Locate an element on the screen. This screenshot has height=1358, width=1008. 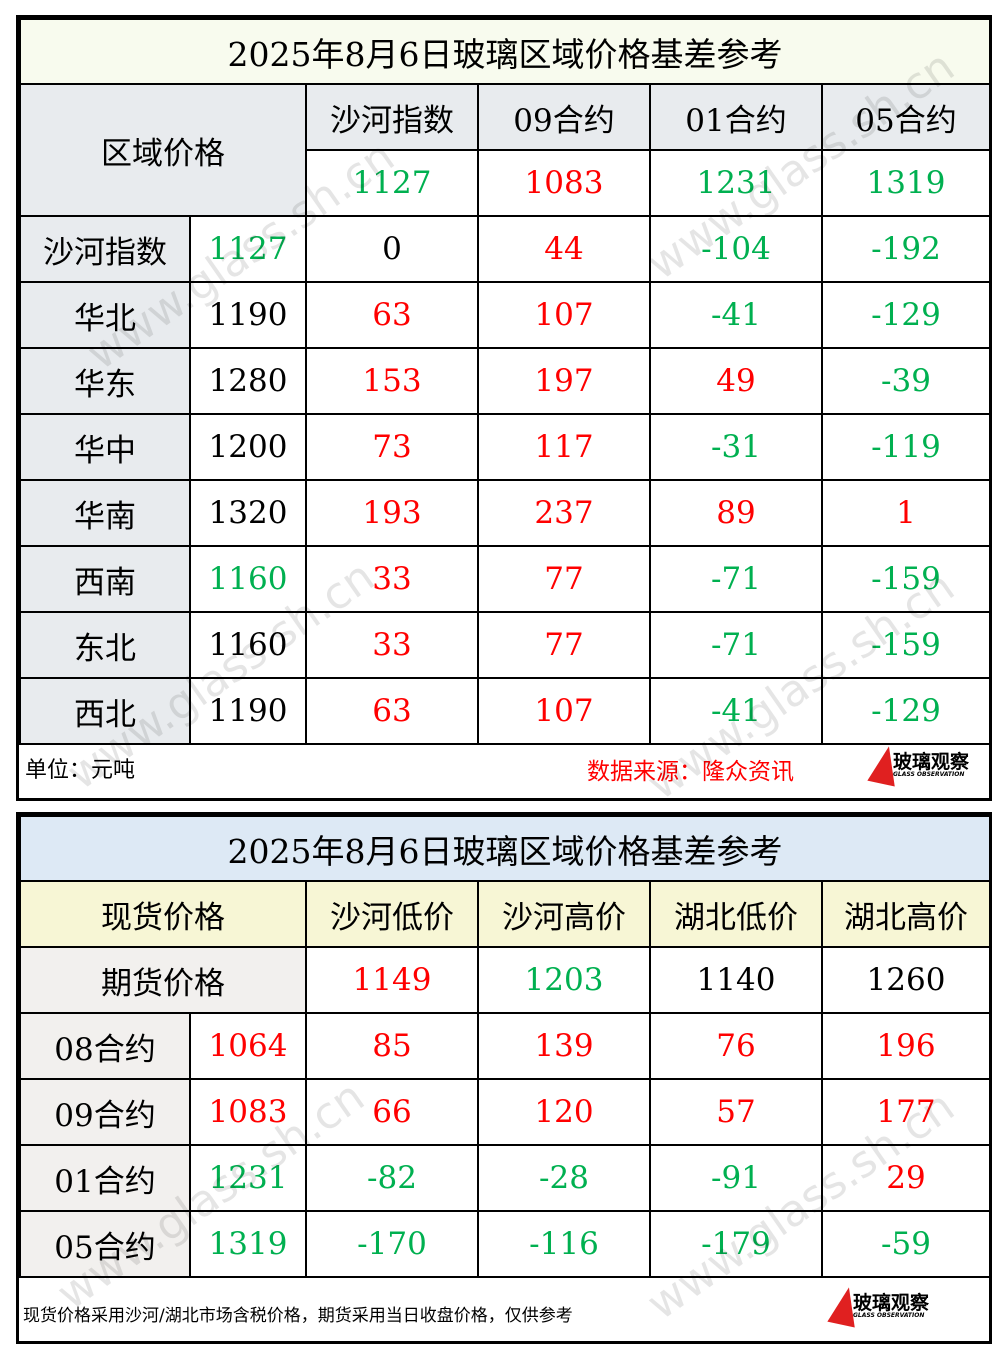
source-label: 数据来源：隆众资讯 is located at coordinates (690, 772).